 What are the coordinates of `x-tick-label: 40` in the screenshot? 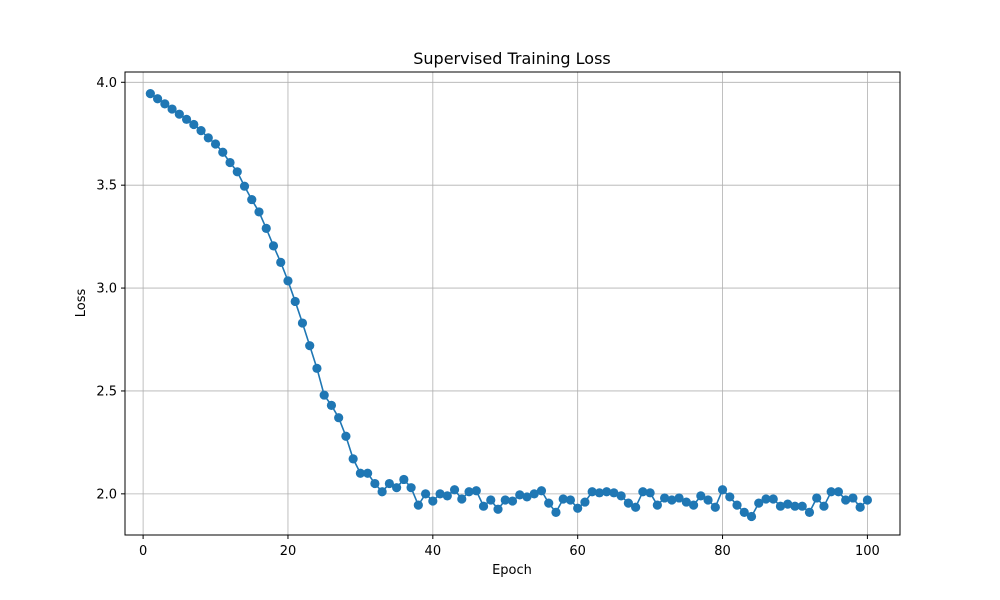 It's located at (433, 551).